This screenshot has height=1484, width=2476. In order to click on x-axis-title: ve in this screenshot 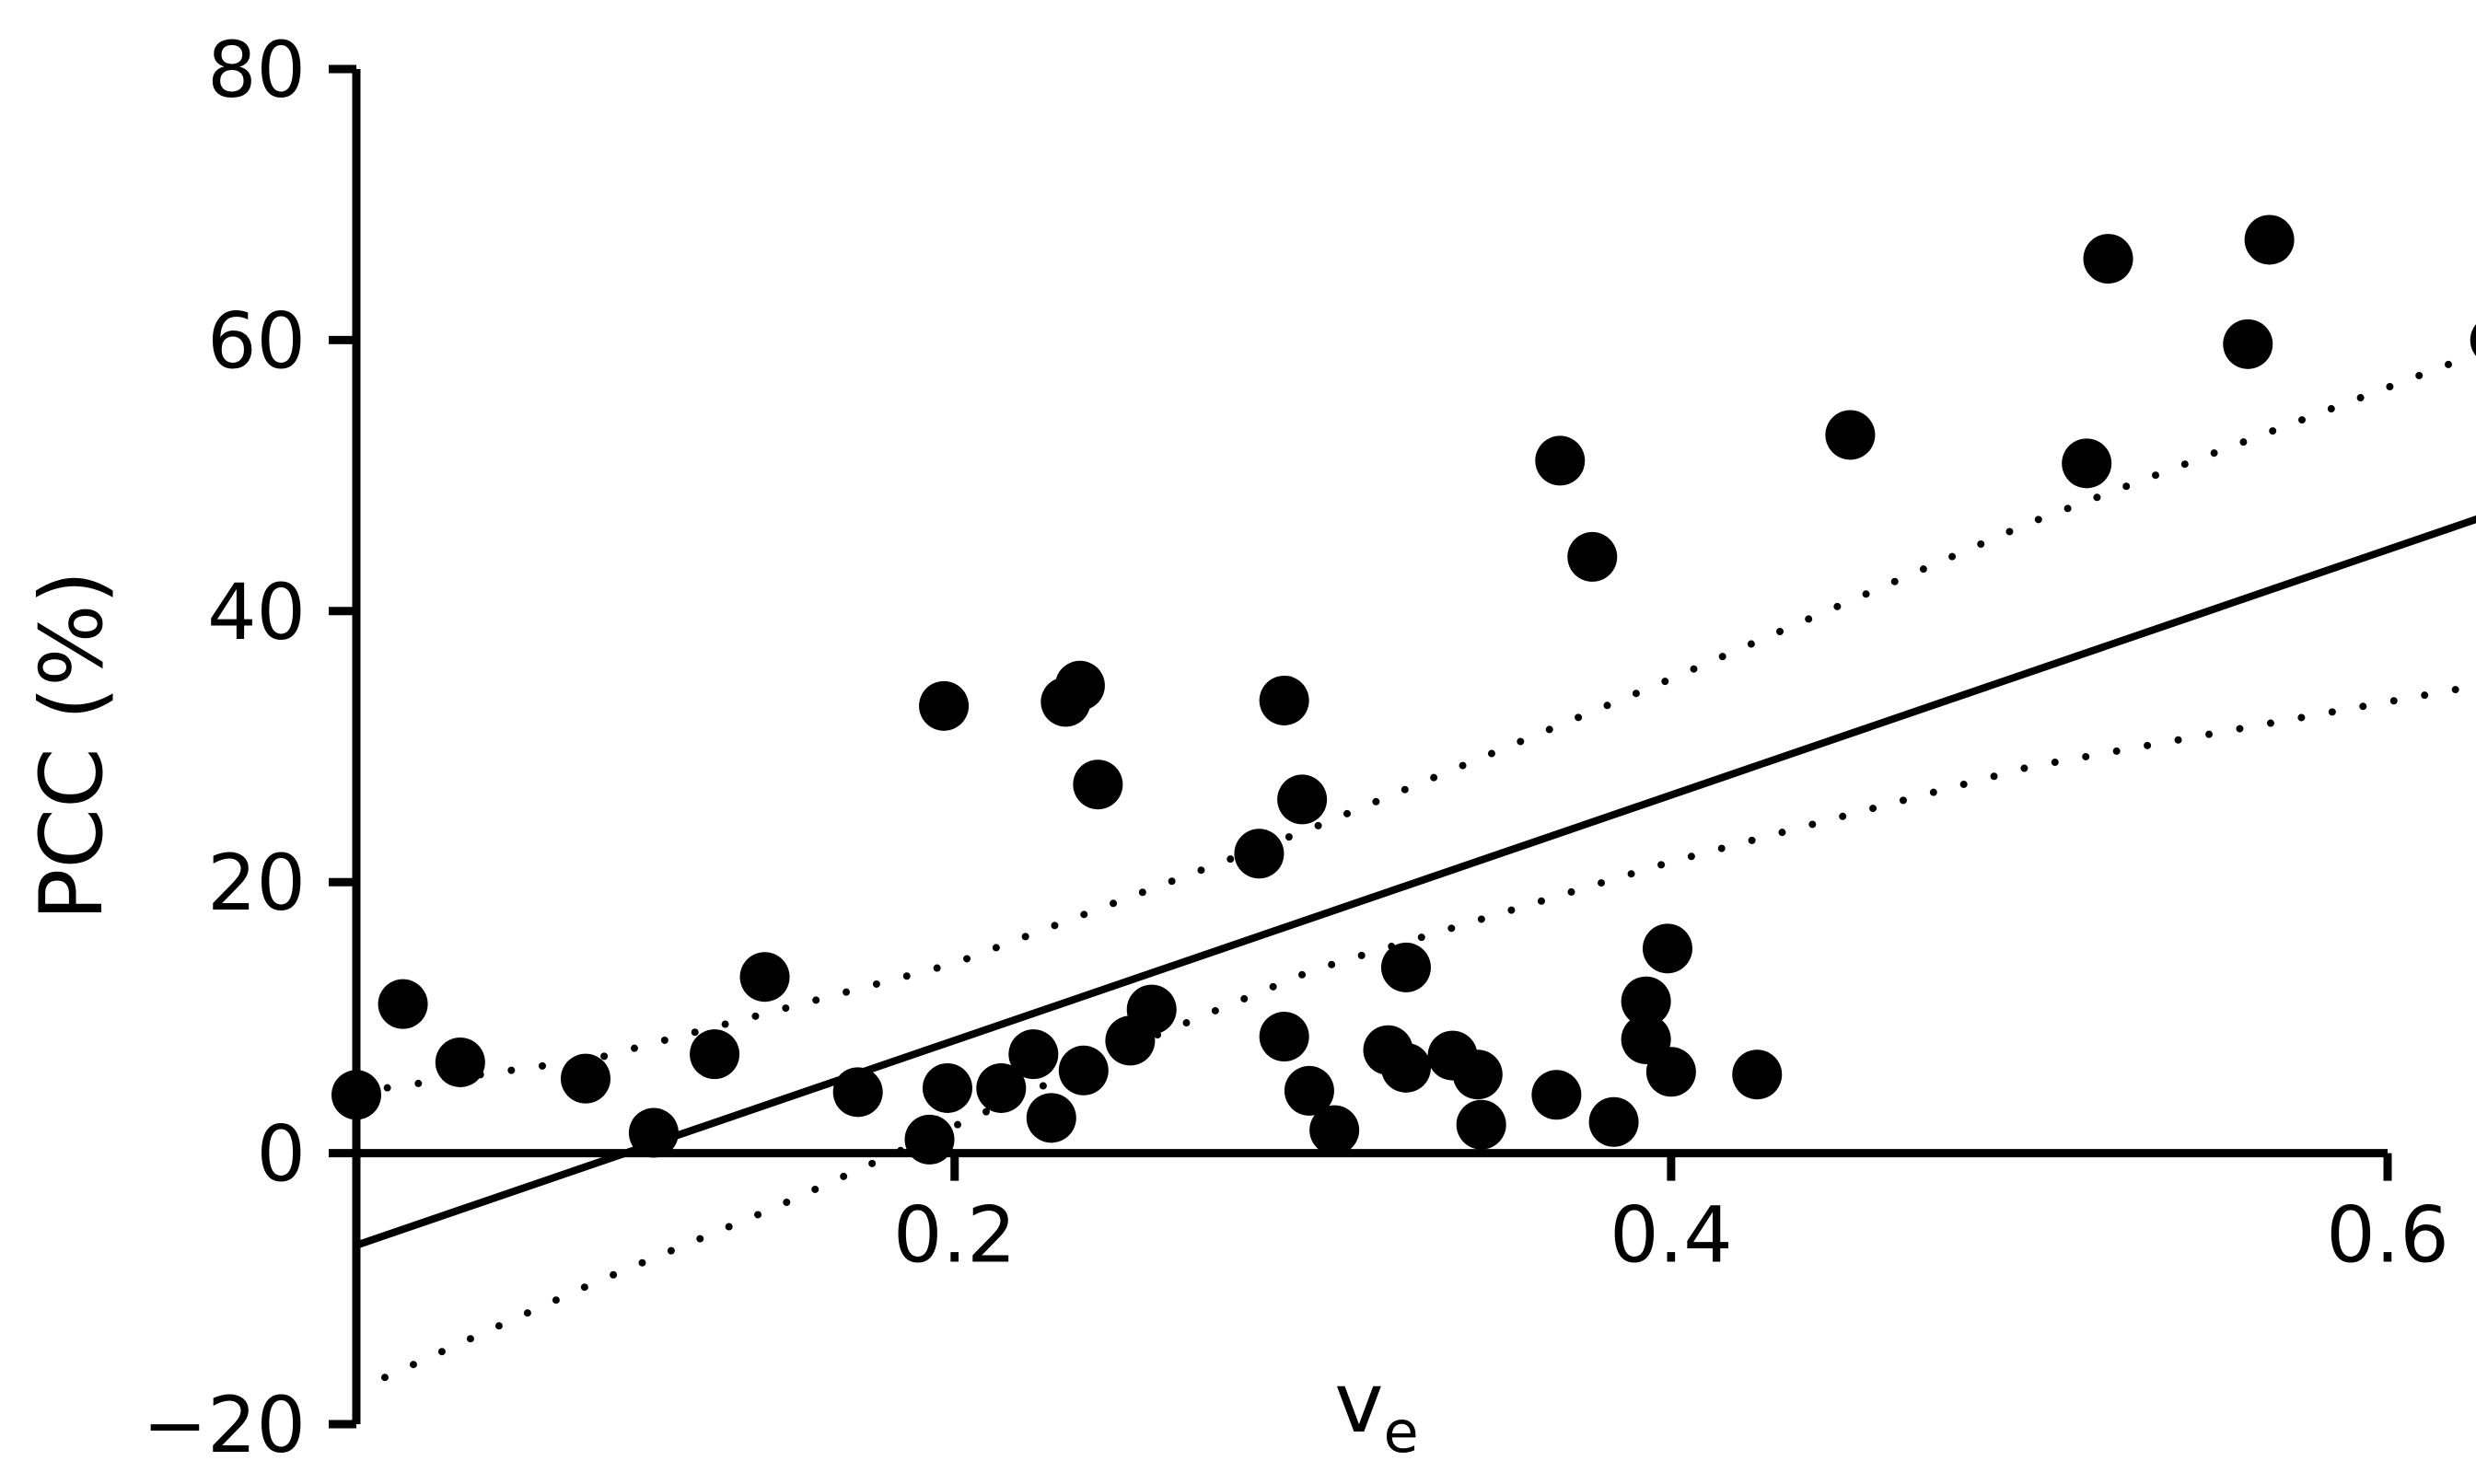, I will do `click(1376, 1410)`.